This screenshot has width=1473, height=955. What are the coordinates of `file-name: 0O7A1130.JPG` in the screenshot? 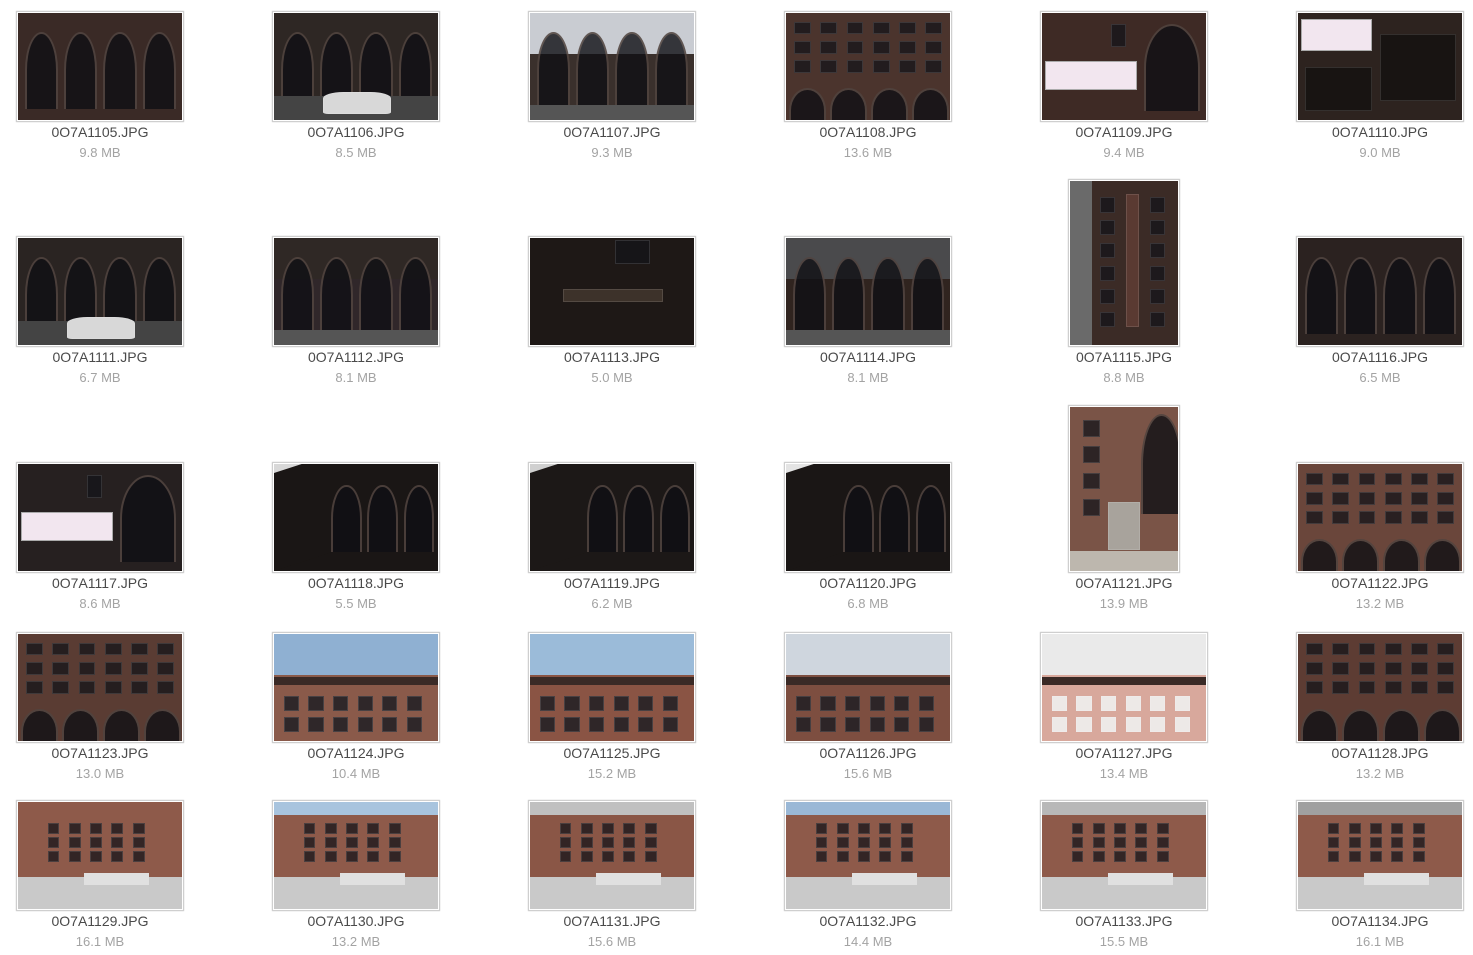 It's located at (356, 921).